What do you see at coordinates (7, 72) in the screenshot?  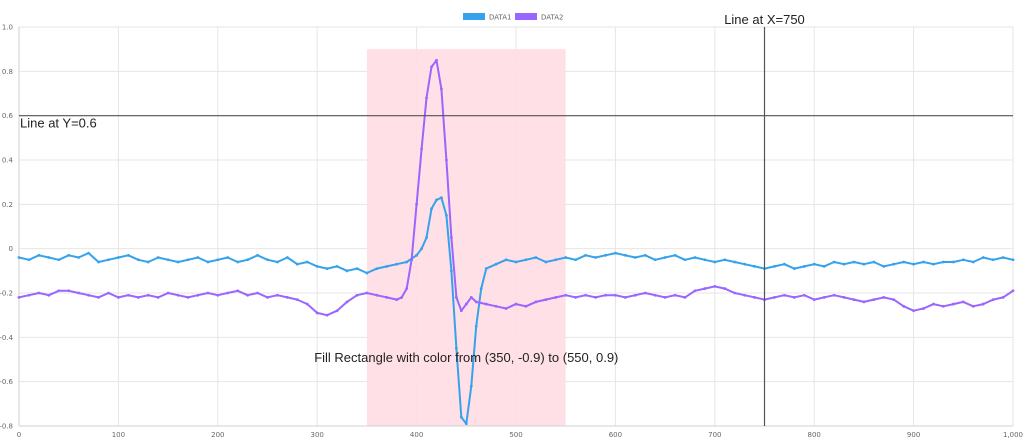 I see `y-tick-label: 0.8` at bounding box center [7, 72].